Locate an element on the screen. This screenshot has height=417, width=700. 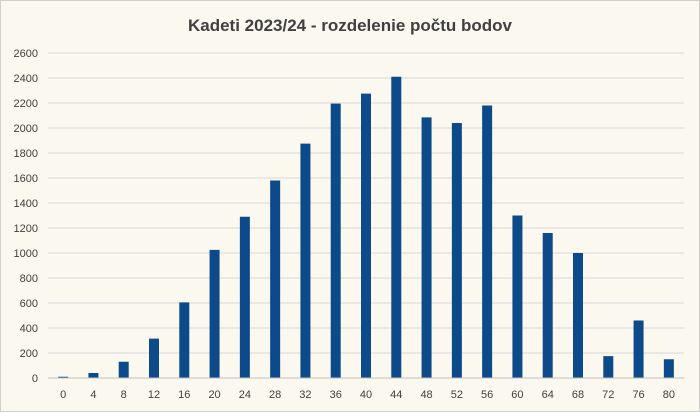
y-tick-label: 2000 is located at coordinates (26, 129).